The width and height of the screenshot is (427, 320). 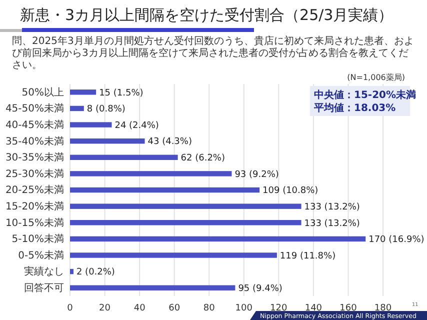 What do you see at coordinates (170, 142) in the screenshot?
I see `data-label: 43 (4.3%)` at bounding box center [170, 142].